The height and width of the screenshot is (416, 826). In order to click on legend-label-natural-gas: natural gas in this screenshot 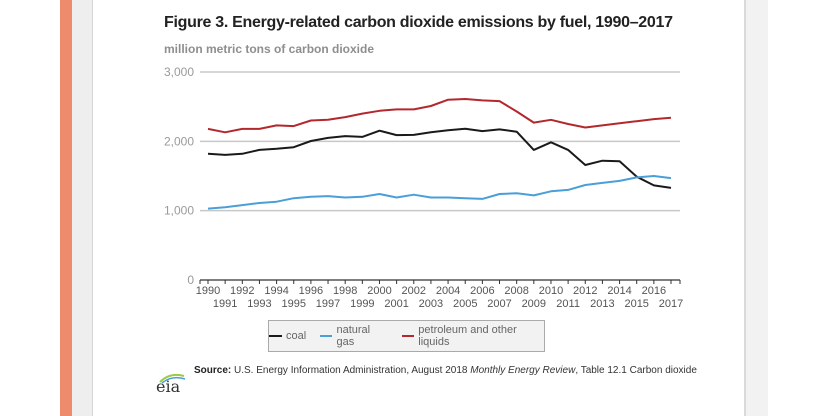, I will do `click(353, 336)`.